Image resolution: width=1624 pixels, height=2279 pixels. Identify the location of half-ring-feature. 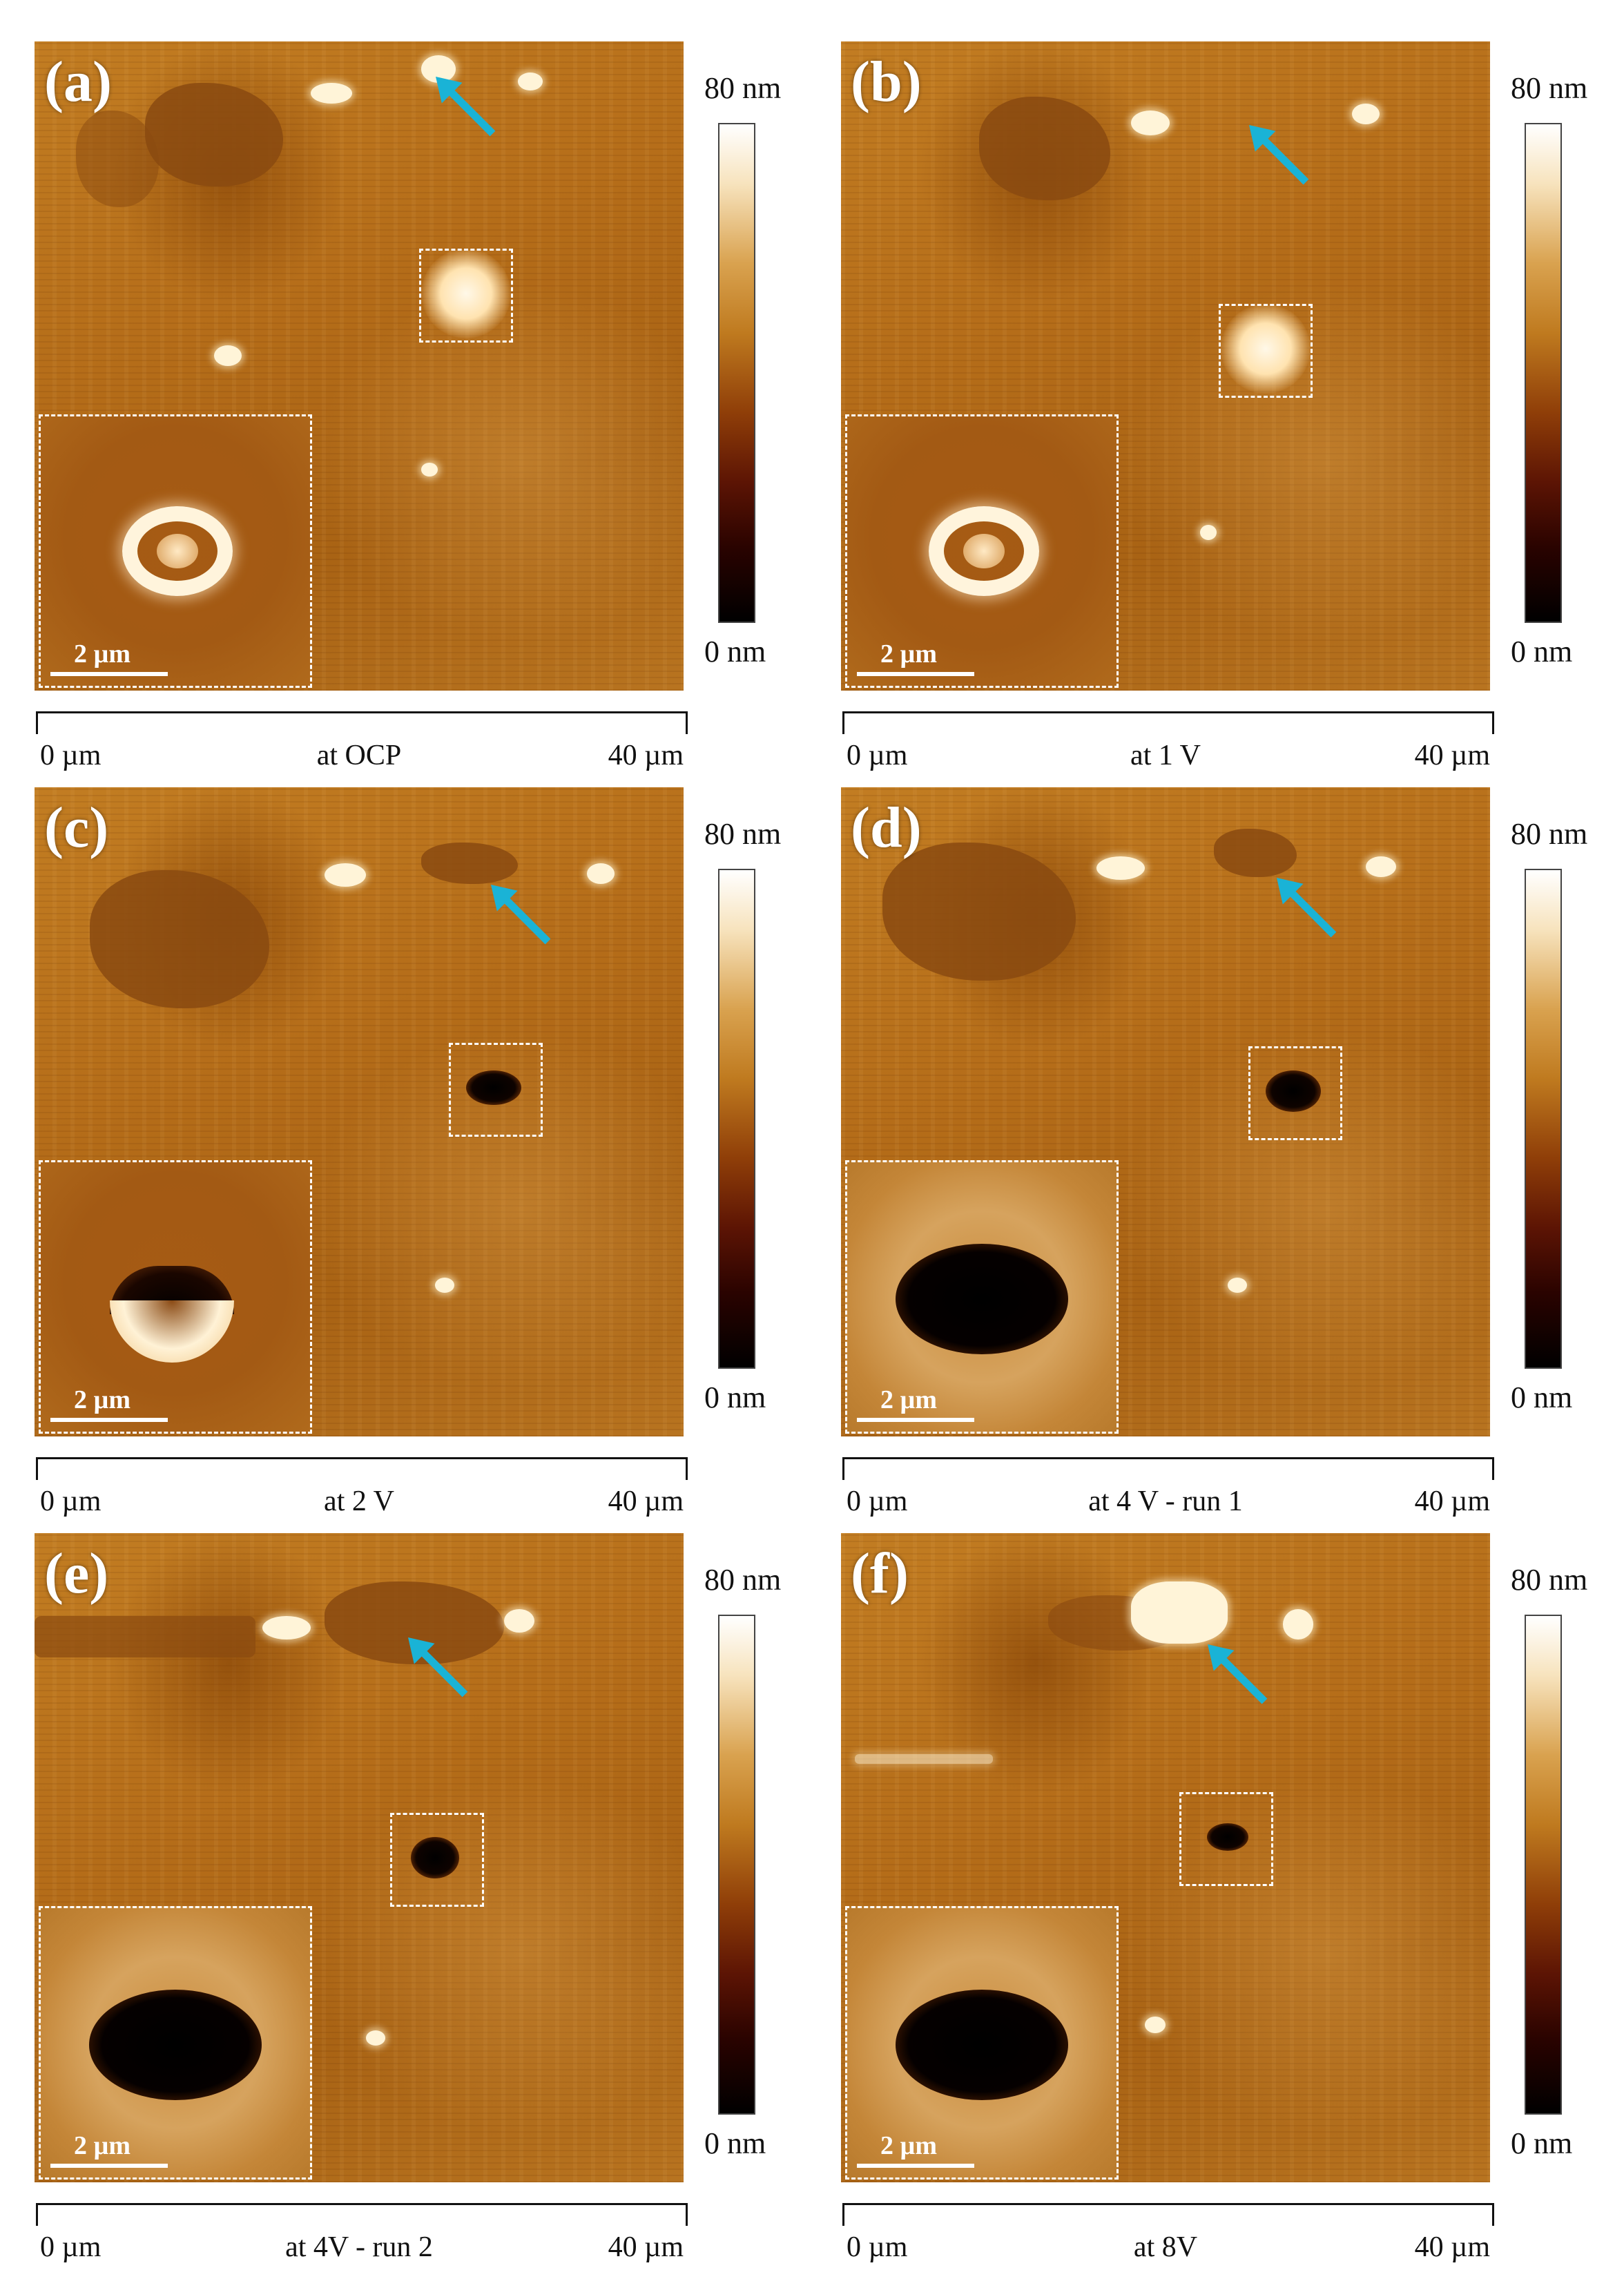
(172, 1331).